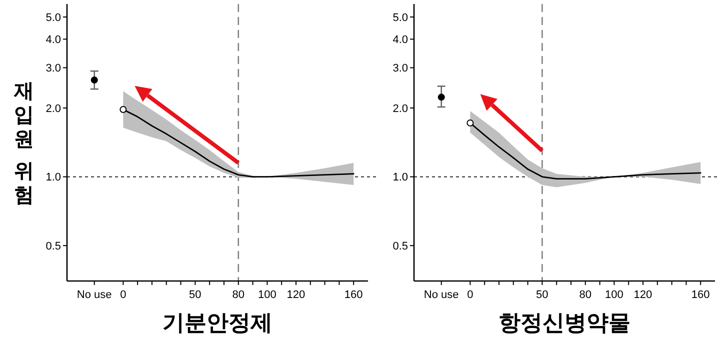  Describe the element at coordinates (217, 323) in the screenshot. I see `x-axis-title: 기분안정제` at that location.